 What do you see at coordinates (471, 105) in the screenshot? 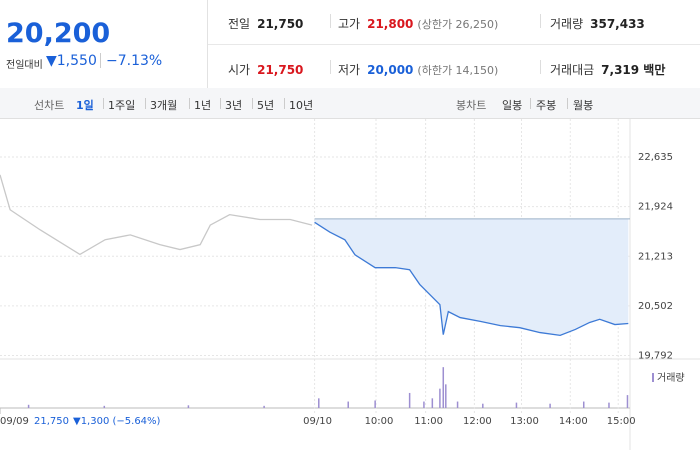
I see `tab-group-label: 봉차트` at bounding box center [471, 105].